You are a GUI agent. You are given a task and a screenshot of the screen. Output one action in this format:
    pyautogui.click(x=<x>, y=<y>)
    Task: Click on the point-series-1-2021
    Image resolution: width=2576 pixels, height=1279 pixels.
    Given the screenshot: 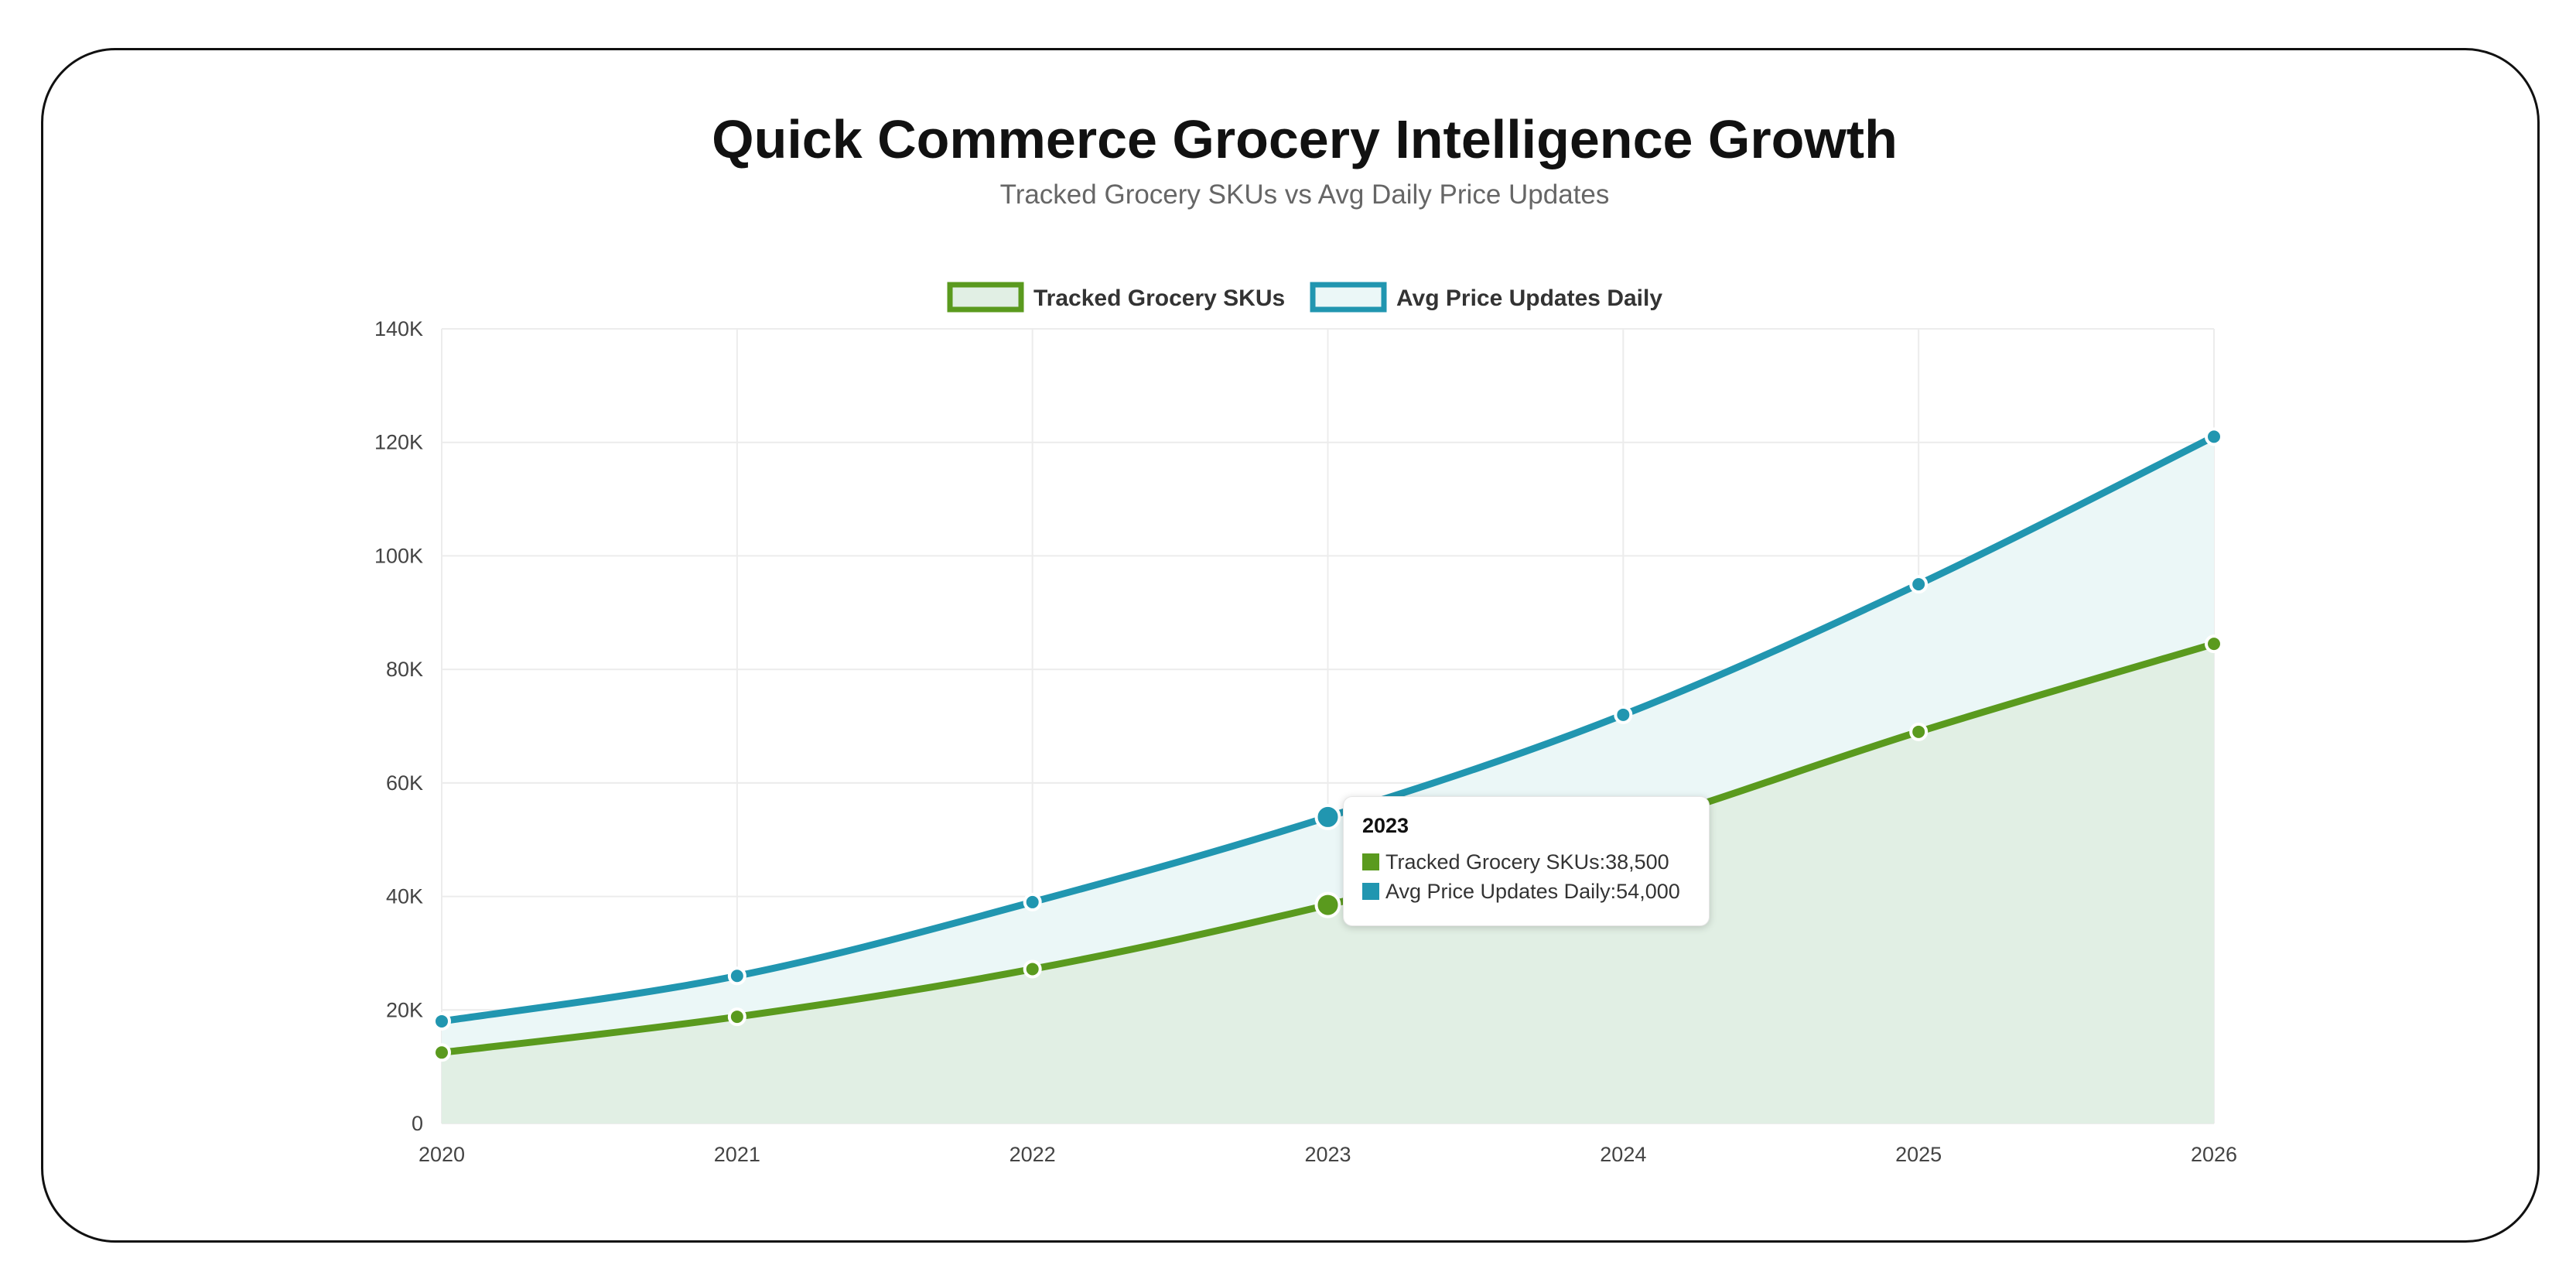 What is the action you would take?
    pyautogui.click(x=736, y=976)
    